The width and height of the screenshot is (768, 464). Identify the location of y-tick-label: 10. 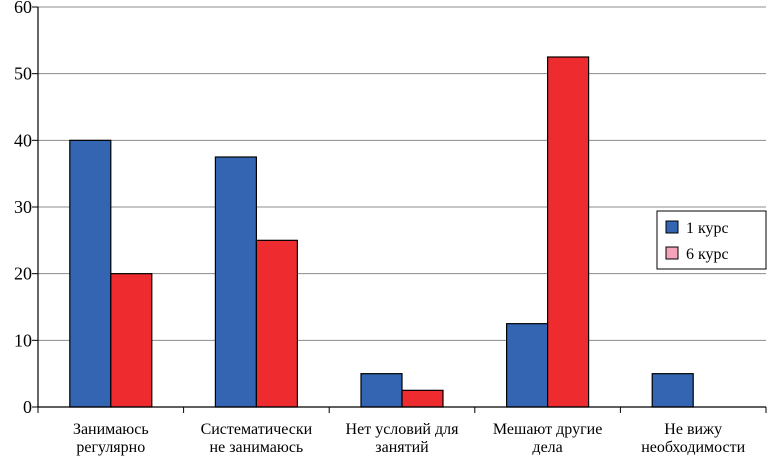
(23, 340).